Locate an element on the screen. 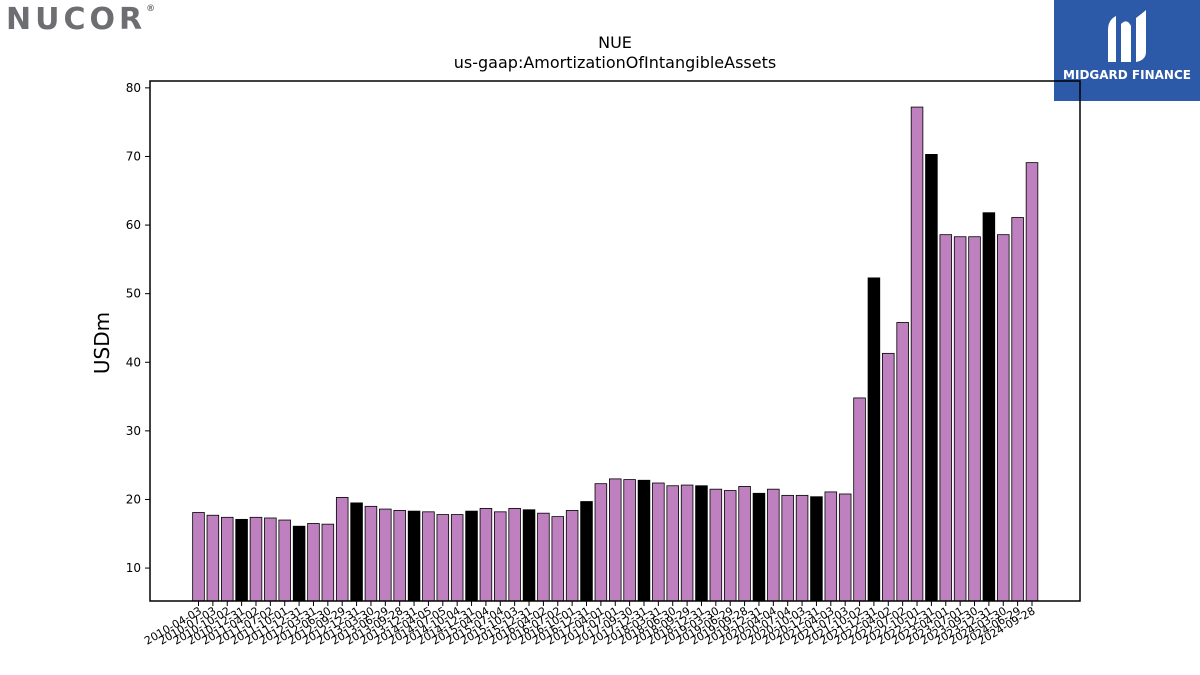 Image resolution: width=1200 pixels, height=675 pixels. y-tick-label-30: 30 is located at coordinates (133, 431).